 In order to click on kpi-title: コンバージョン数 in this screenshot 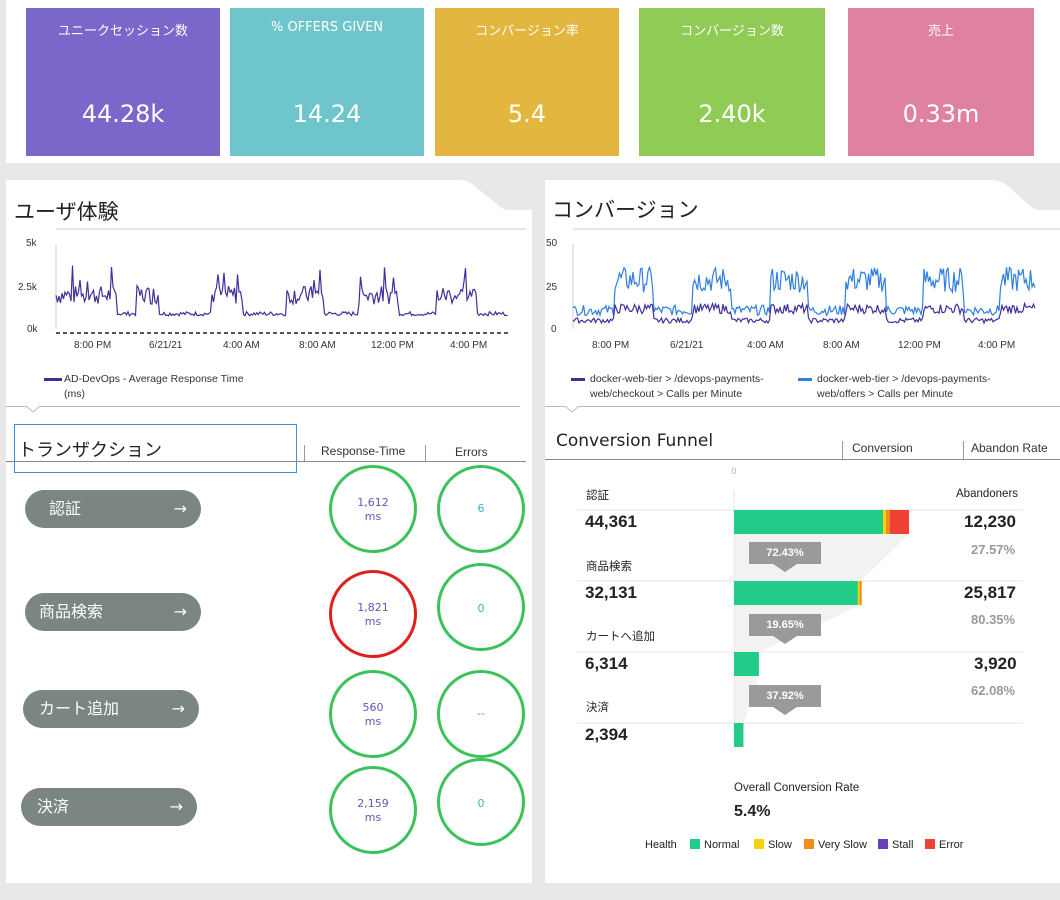, I will do `click(732, 31)`.